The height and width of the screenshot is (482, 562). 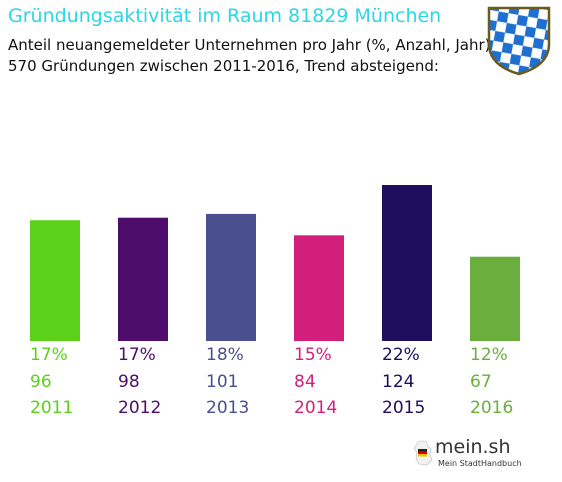 What do you see at coordinates (305, 382) in the screenshot?
I see `count-label-2014: 84` at bounding box center [305, 382].